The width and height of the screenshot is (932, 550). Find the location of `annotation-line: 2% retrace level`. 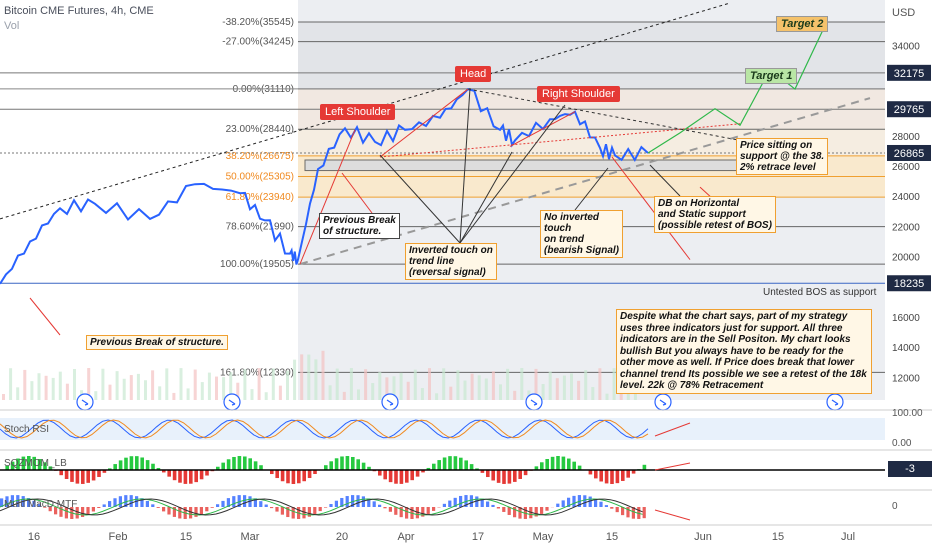

annotation-line: 2% retrace level is located at coordinates (778, 167).